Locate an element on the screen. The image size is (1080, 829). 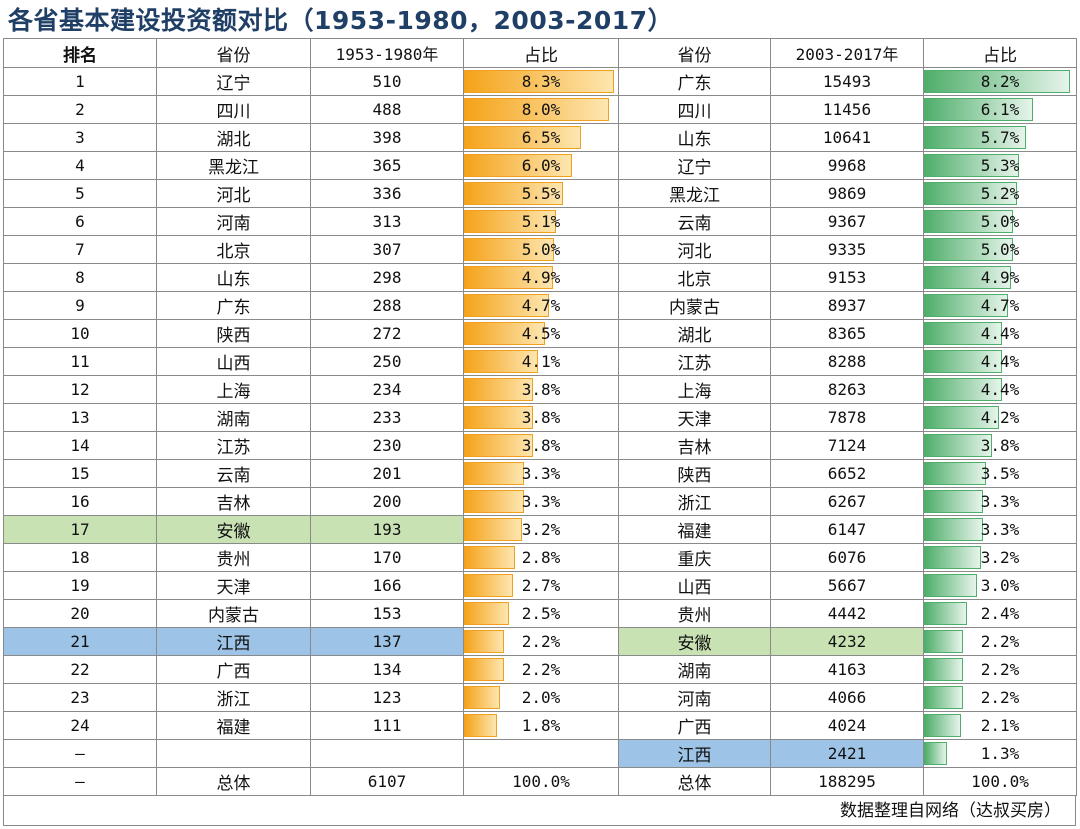
share-b-cell-label: 3.8% is located at coordinates (1000, 445).